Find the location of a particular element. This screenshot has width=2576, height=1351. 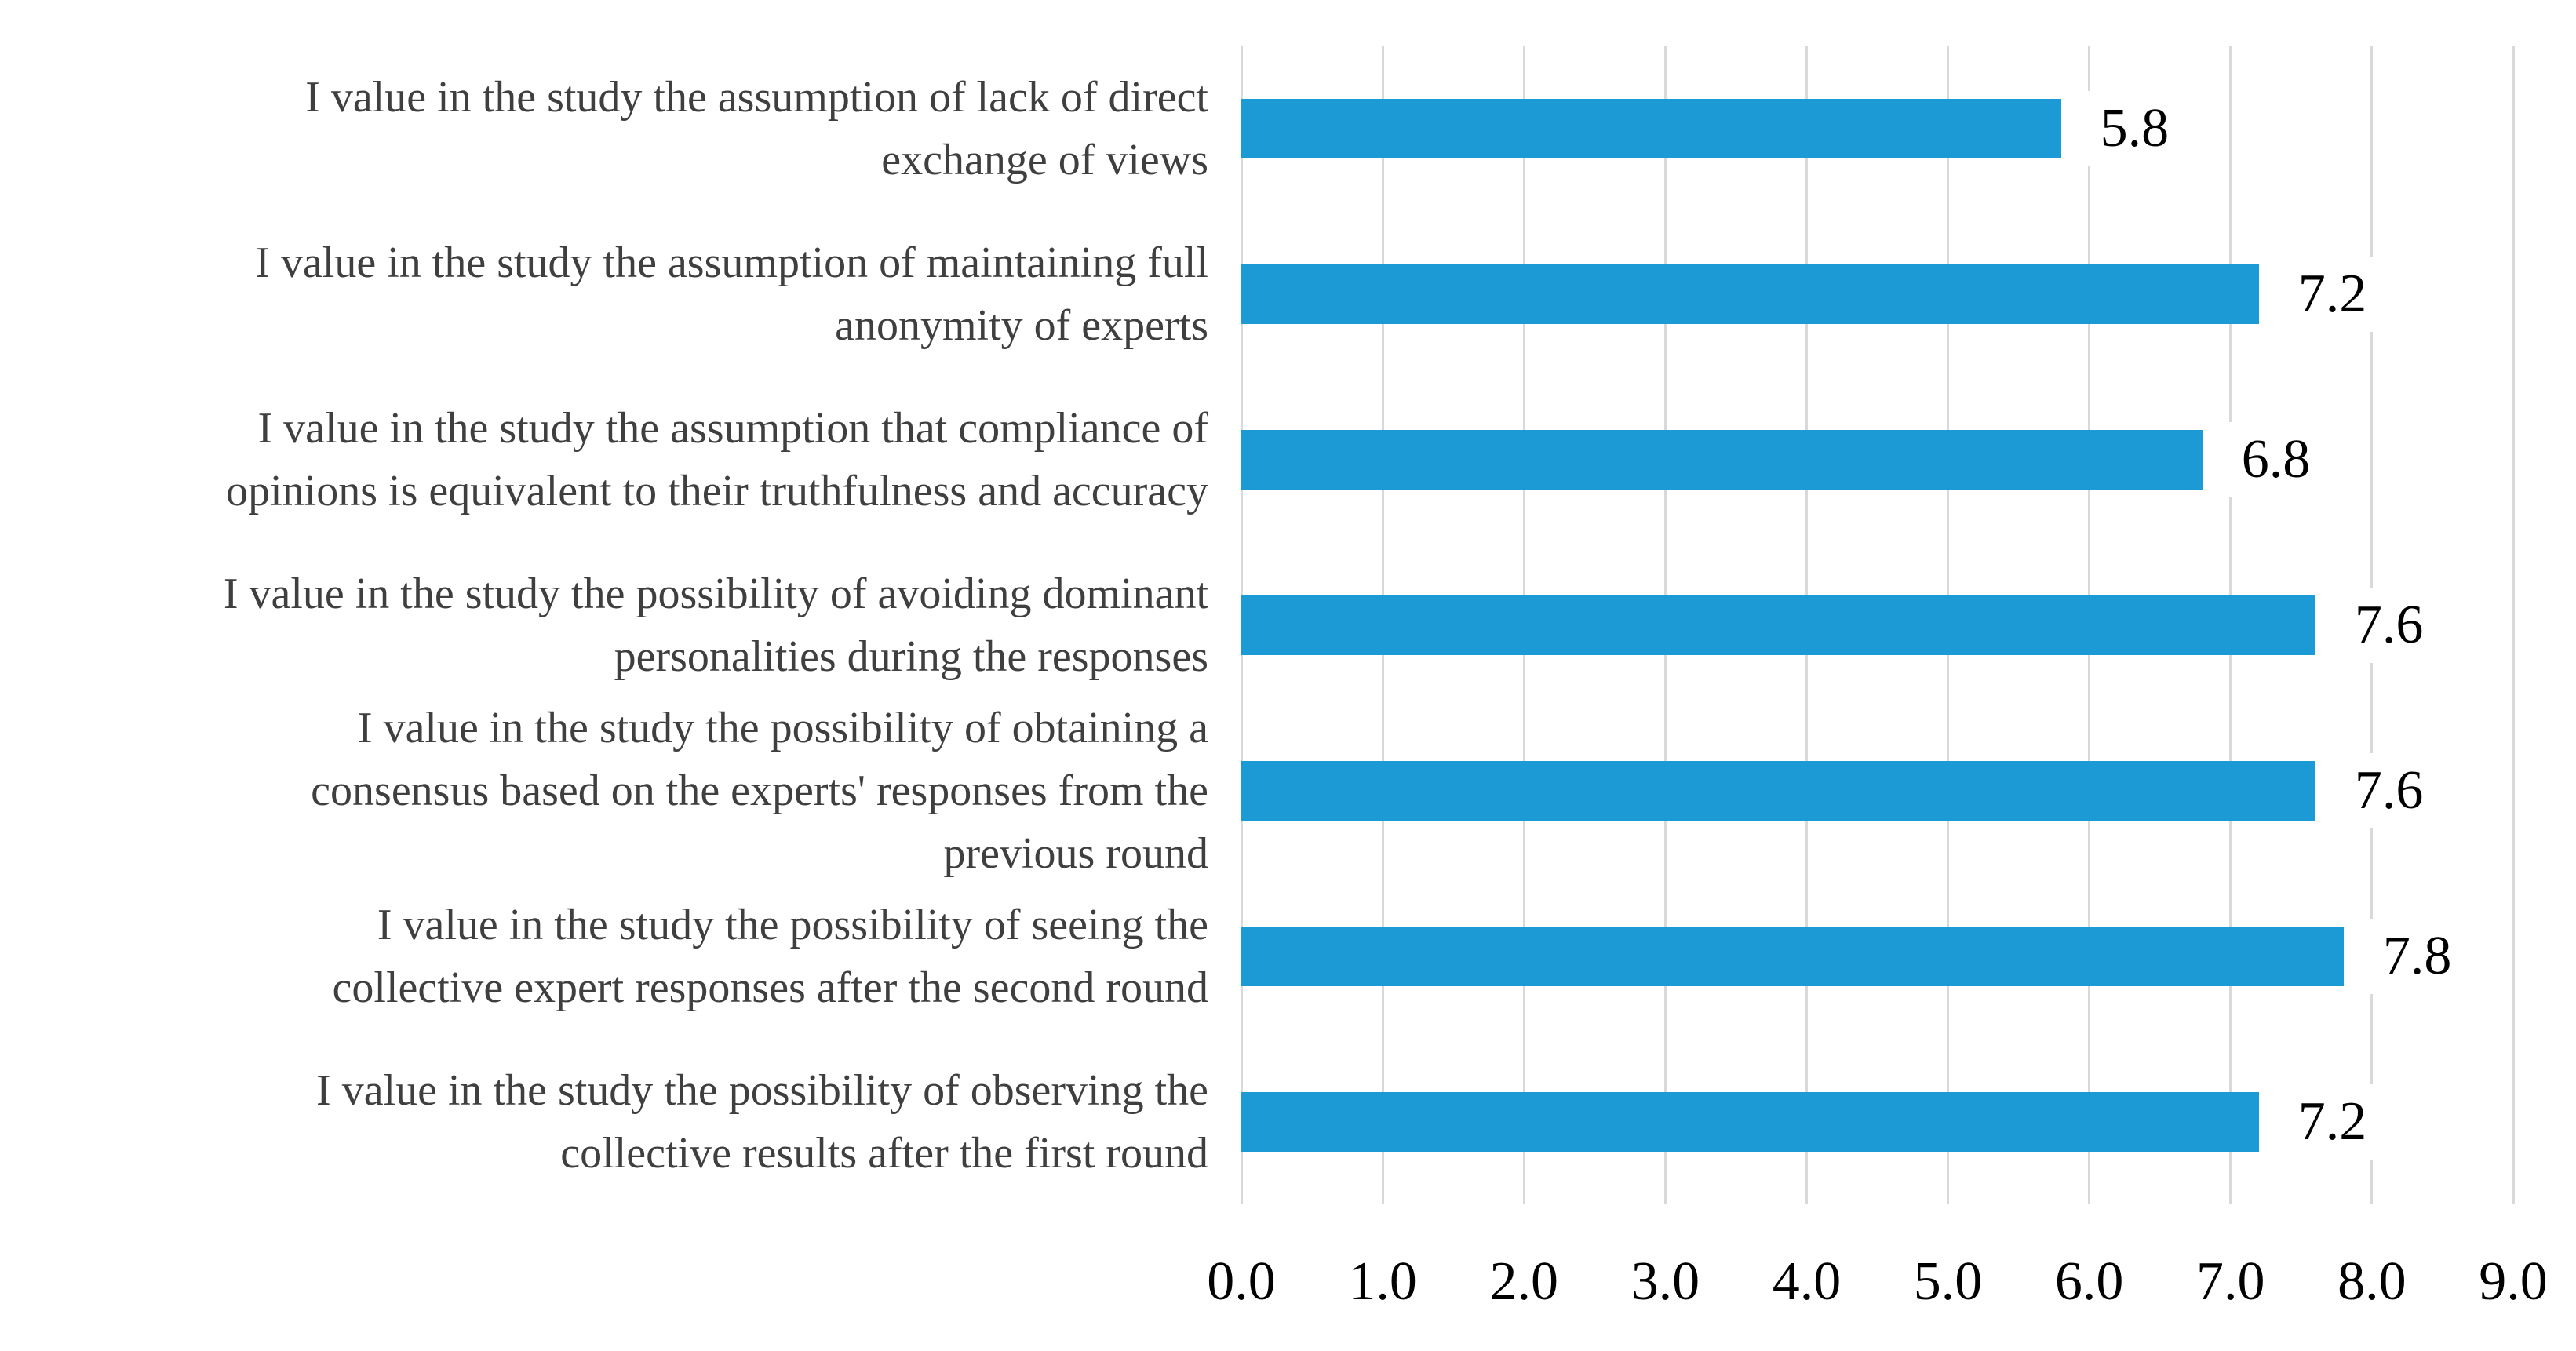

x-tick-label: 4.0 is located at coordinates (1807, 1282).